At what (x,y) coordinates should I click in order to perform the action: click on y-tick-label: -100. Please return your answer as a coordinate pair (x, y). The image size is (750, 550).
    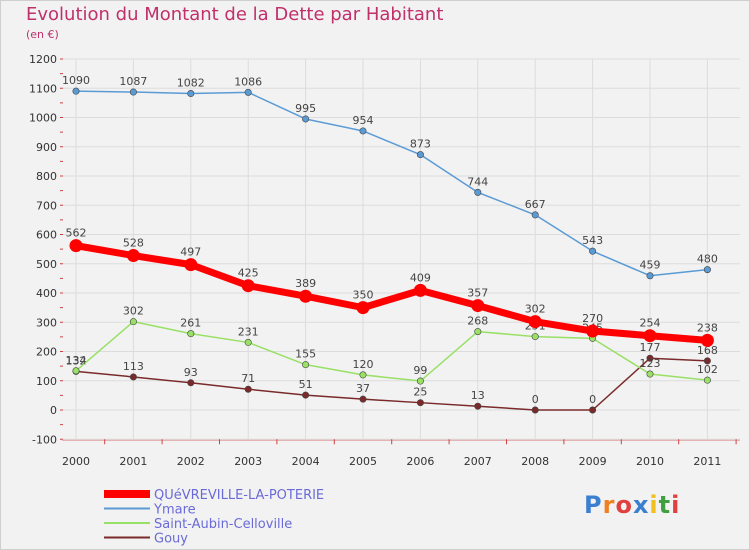
    Looking at the image, I should click on (44, 439).